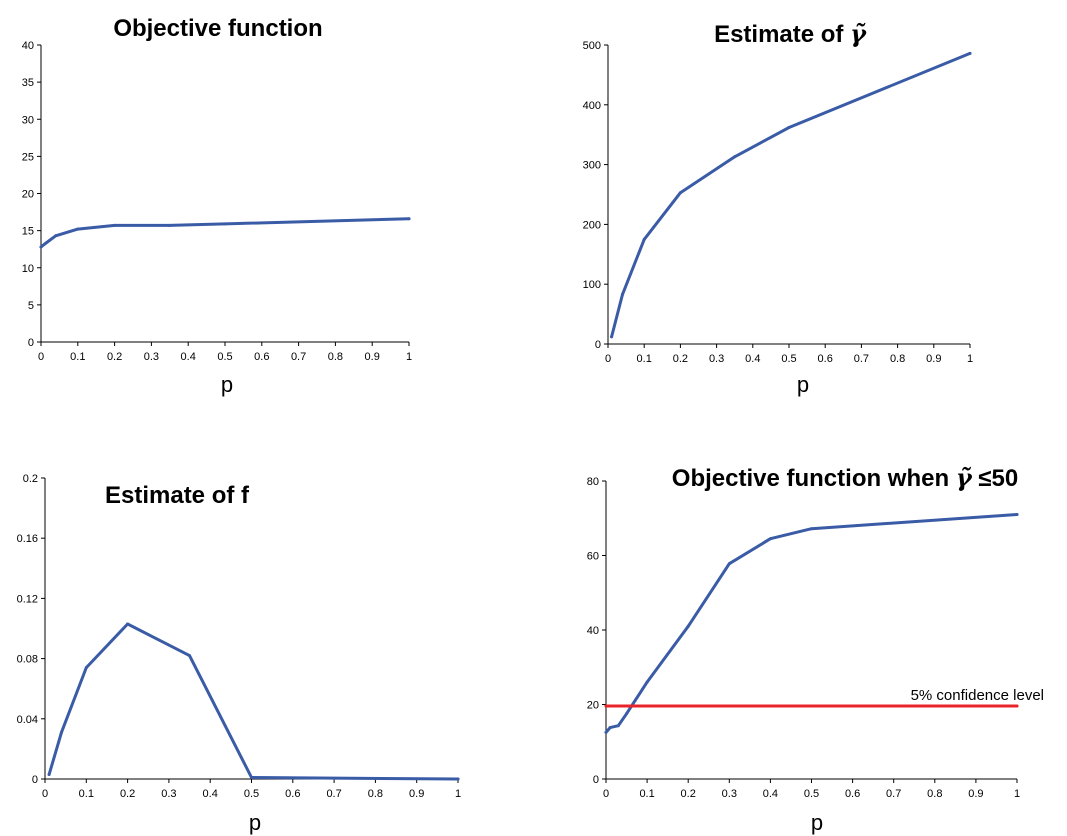 This screenshot has height=836, width=1067. Describe the element at coordinates (27, 539) in the screenshot. I see `y-tick-label: 0.16` at that location.